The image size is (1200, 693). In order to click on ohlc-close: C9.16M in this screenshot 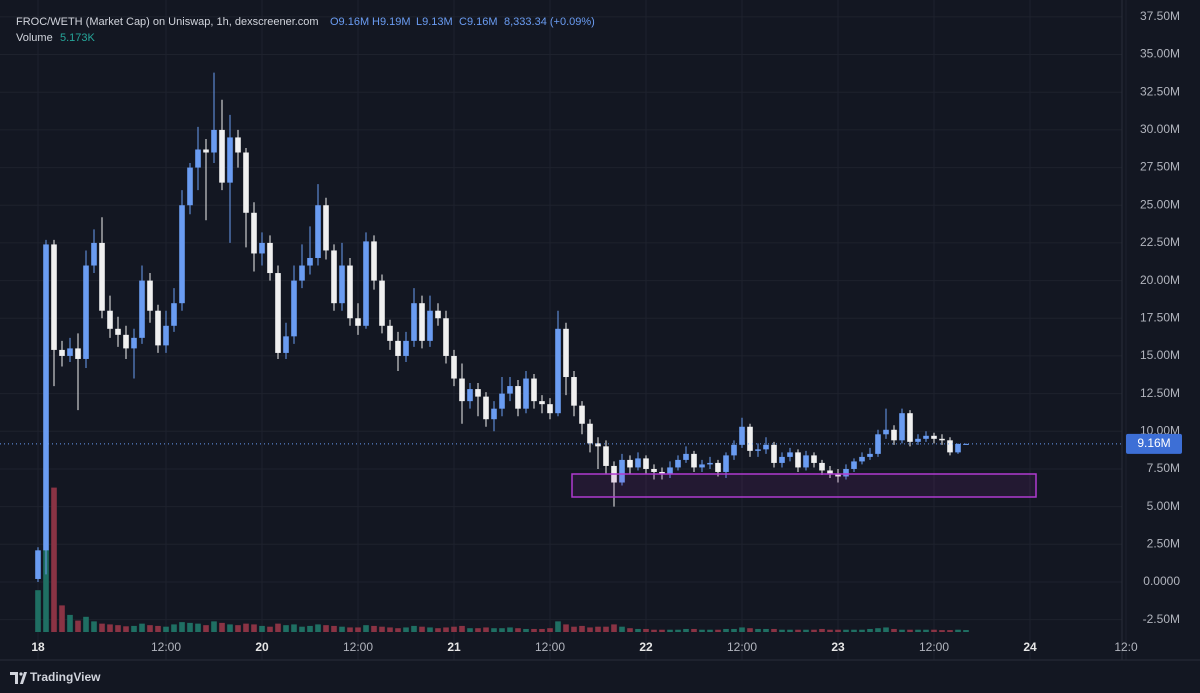, I will do `click(478, 22)`.